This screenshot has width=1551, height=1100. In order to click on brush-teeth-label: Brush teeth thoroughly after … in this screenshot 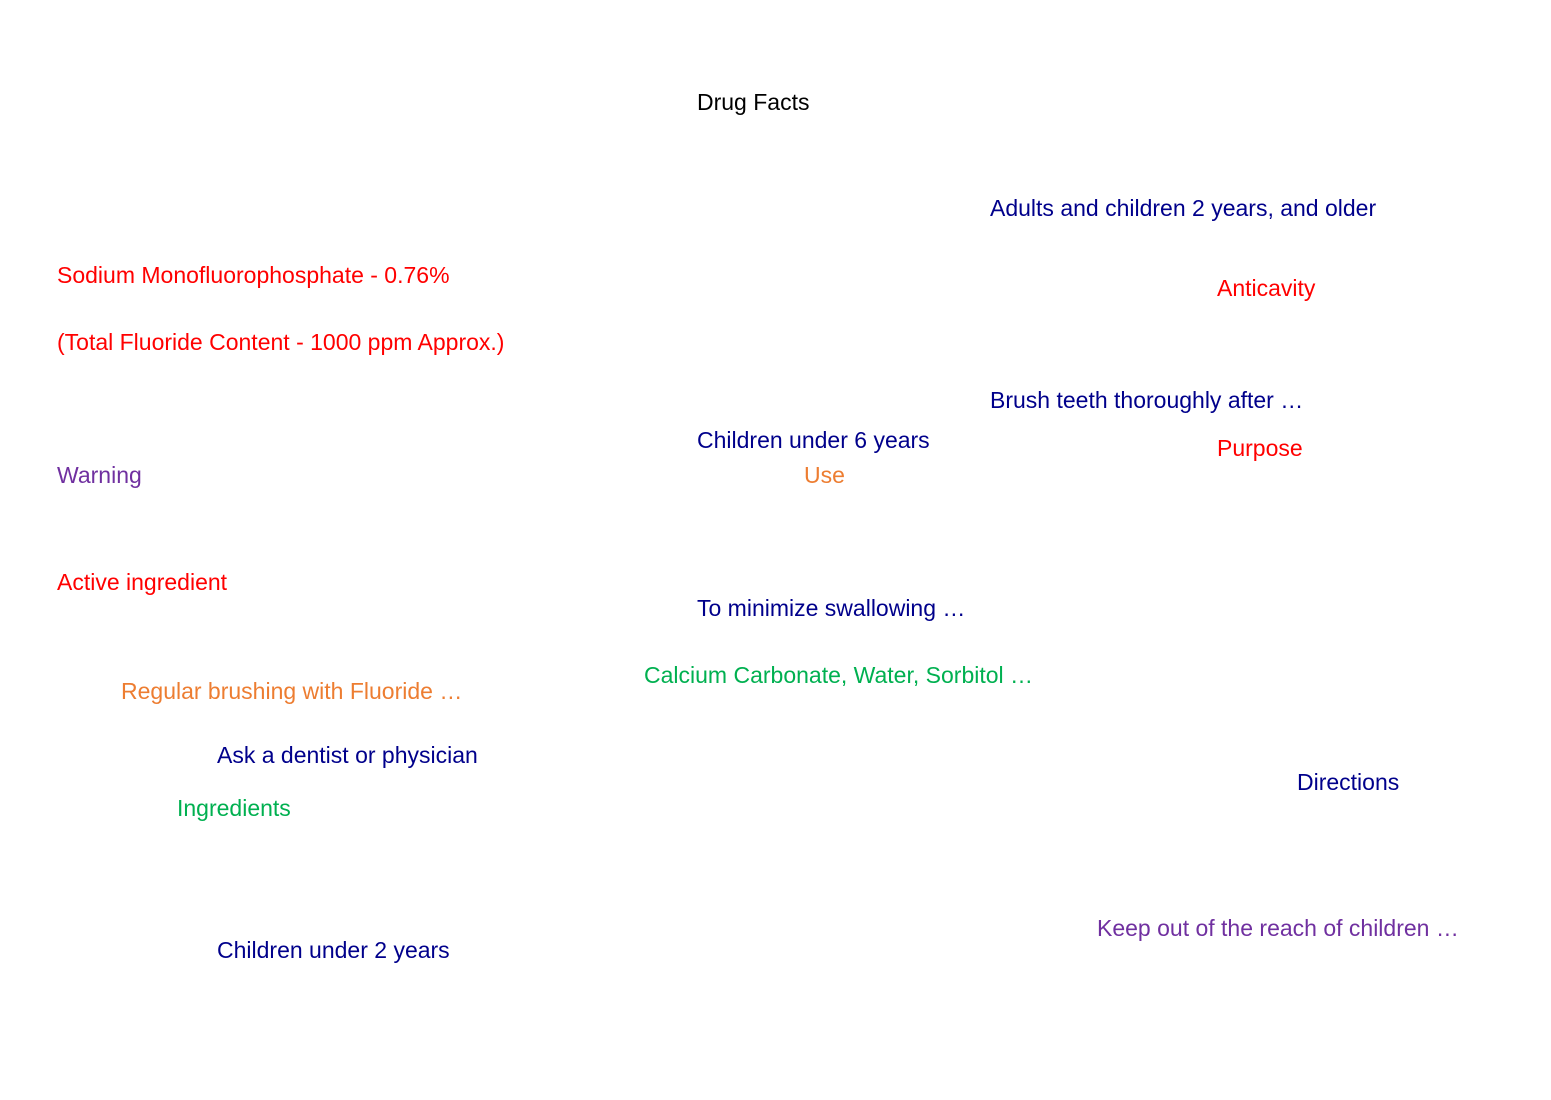, I will do `click(1147, 400)`.